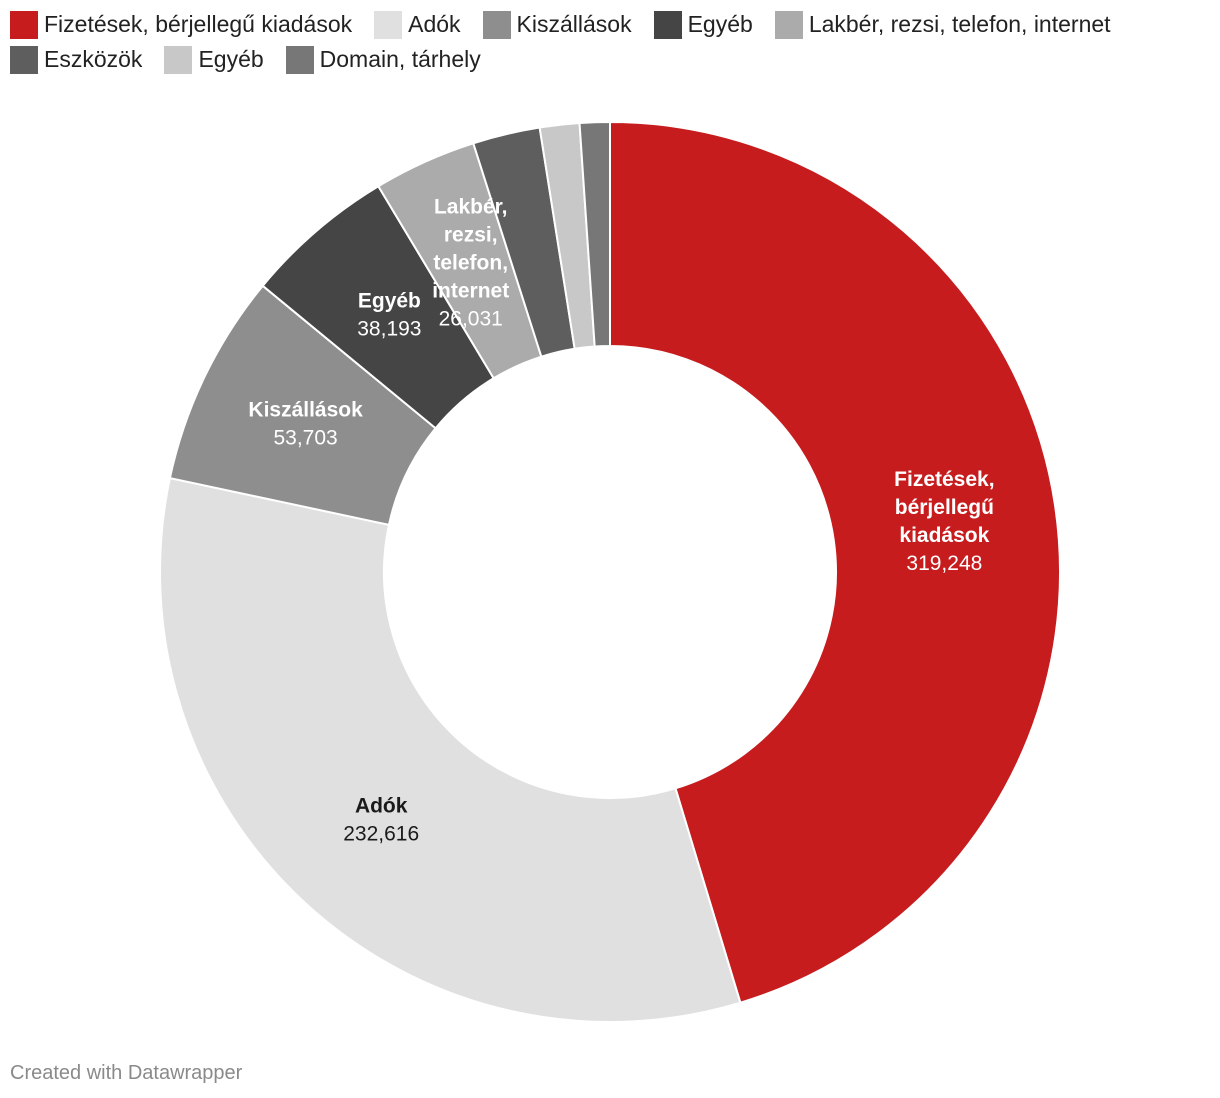  Describe the element at coordinates (400, 59) in the screenshot. I see `legend-label: Domain, tárhely` at that location.